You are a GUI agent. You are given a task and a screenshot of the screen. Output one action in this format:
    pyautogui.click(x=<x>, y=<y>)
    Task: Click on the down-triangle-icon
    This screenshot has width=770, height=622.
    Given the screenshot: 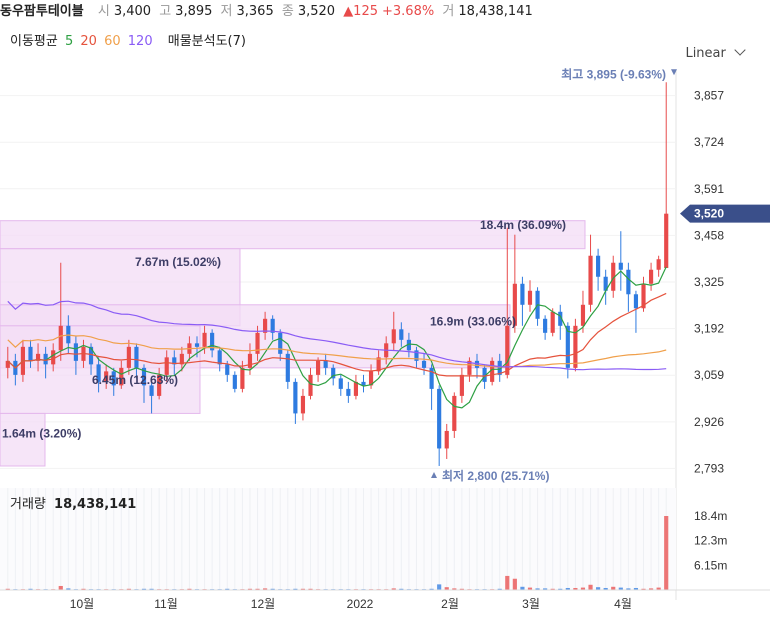 What is the action you would take?
    pyautogui.click(x=674, y=72)
    